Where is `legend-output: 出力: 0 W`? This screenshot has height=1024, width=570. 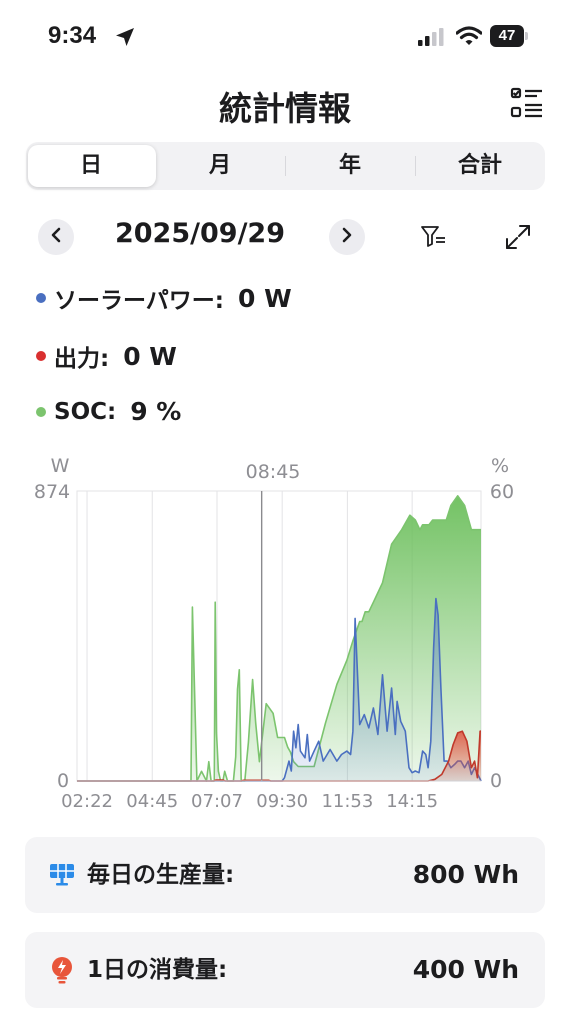
legend-output: 出力: 0 W is located at coordinates (106, 356).